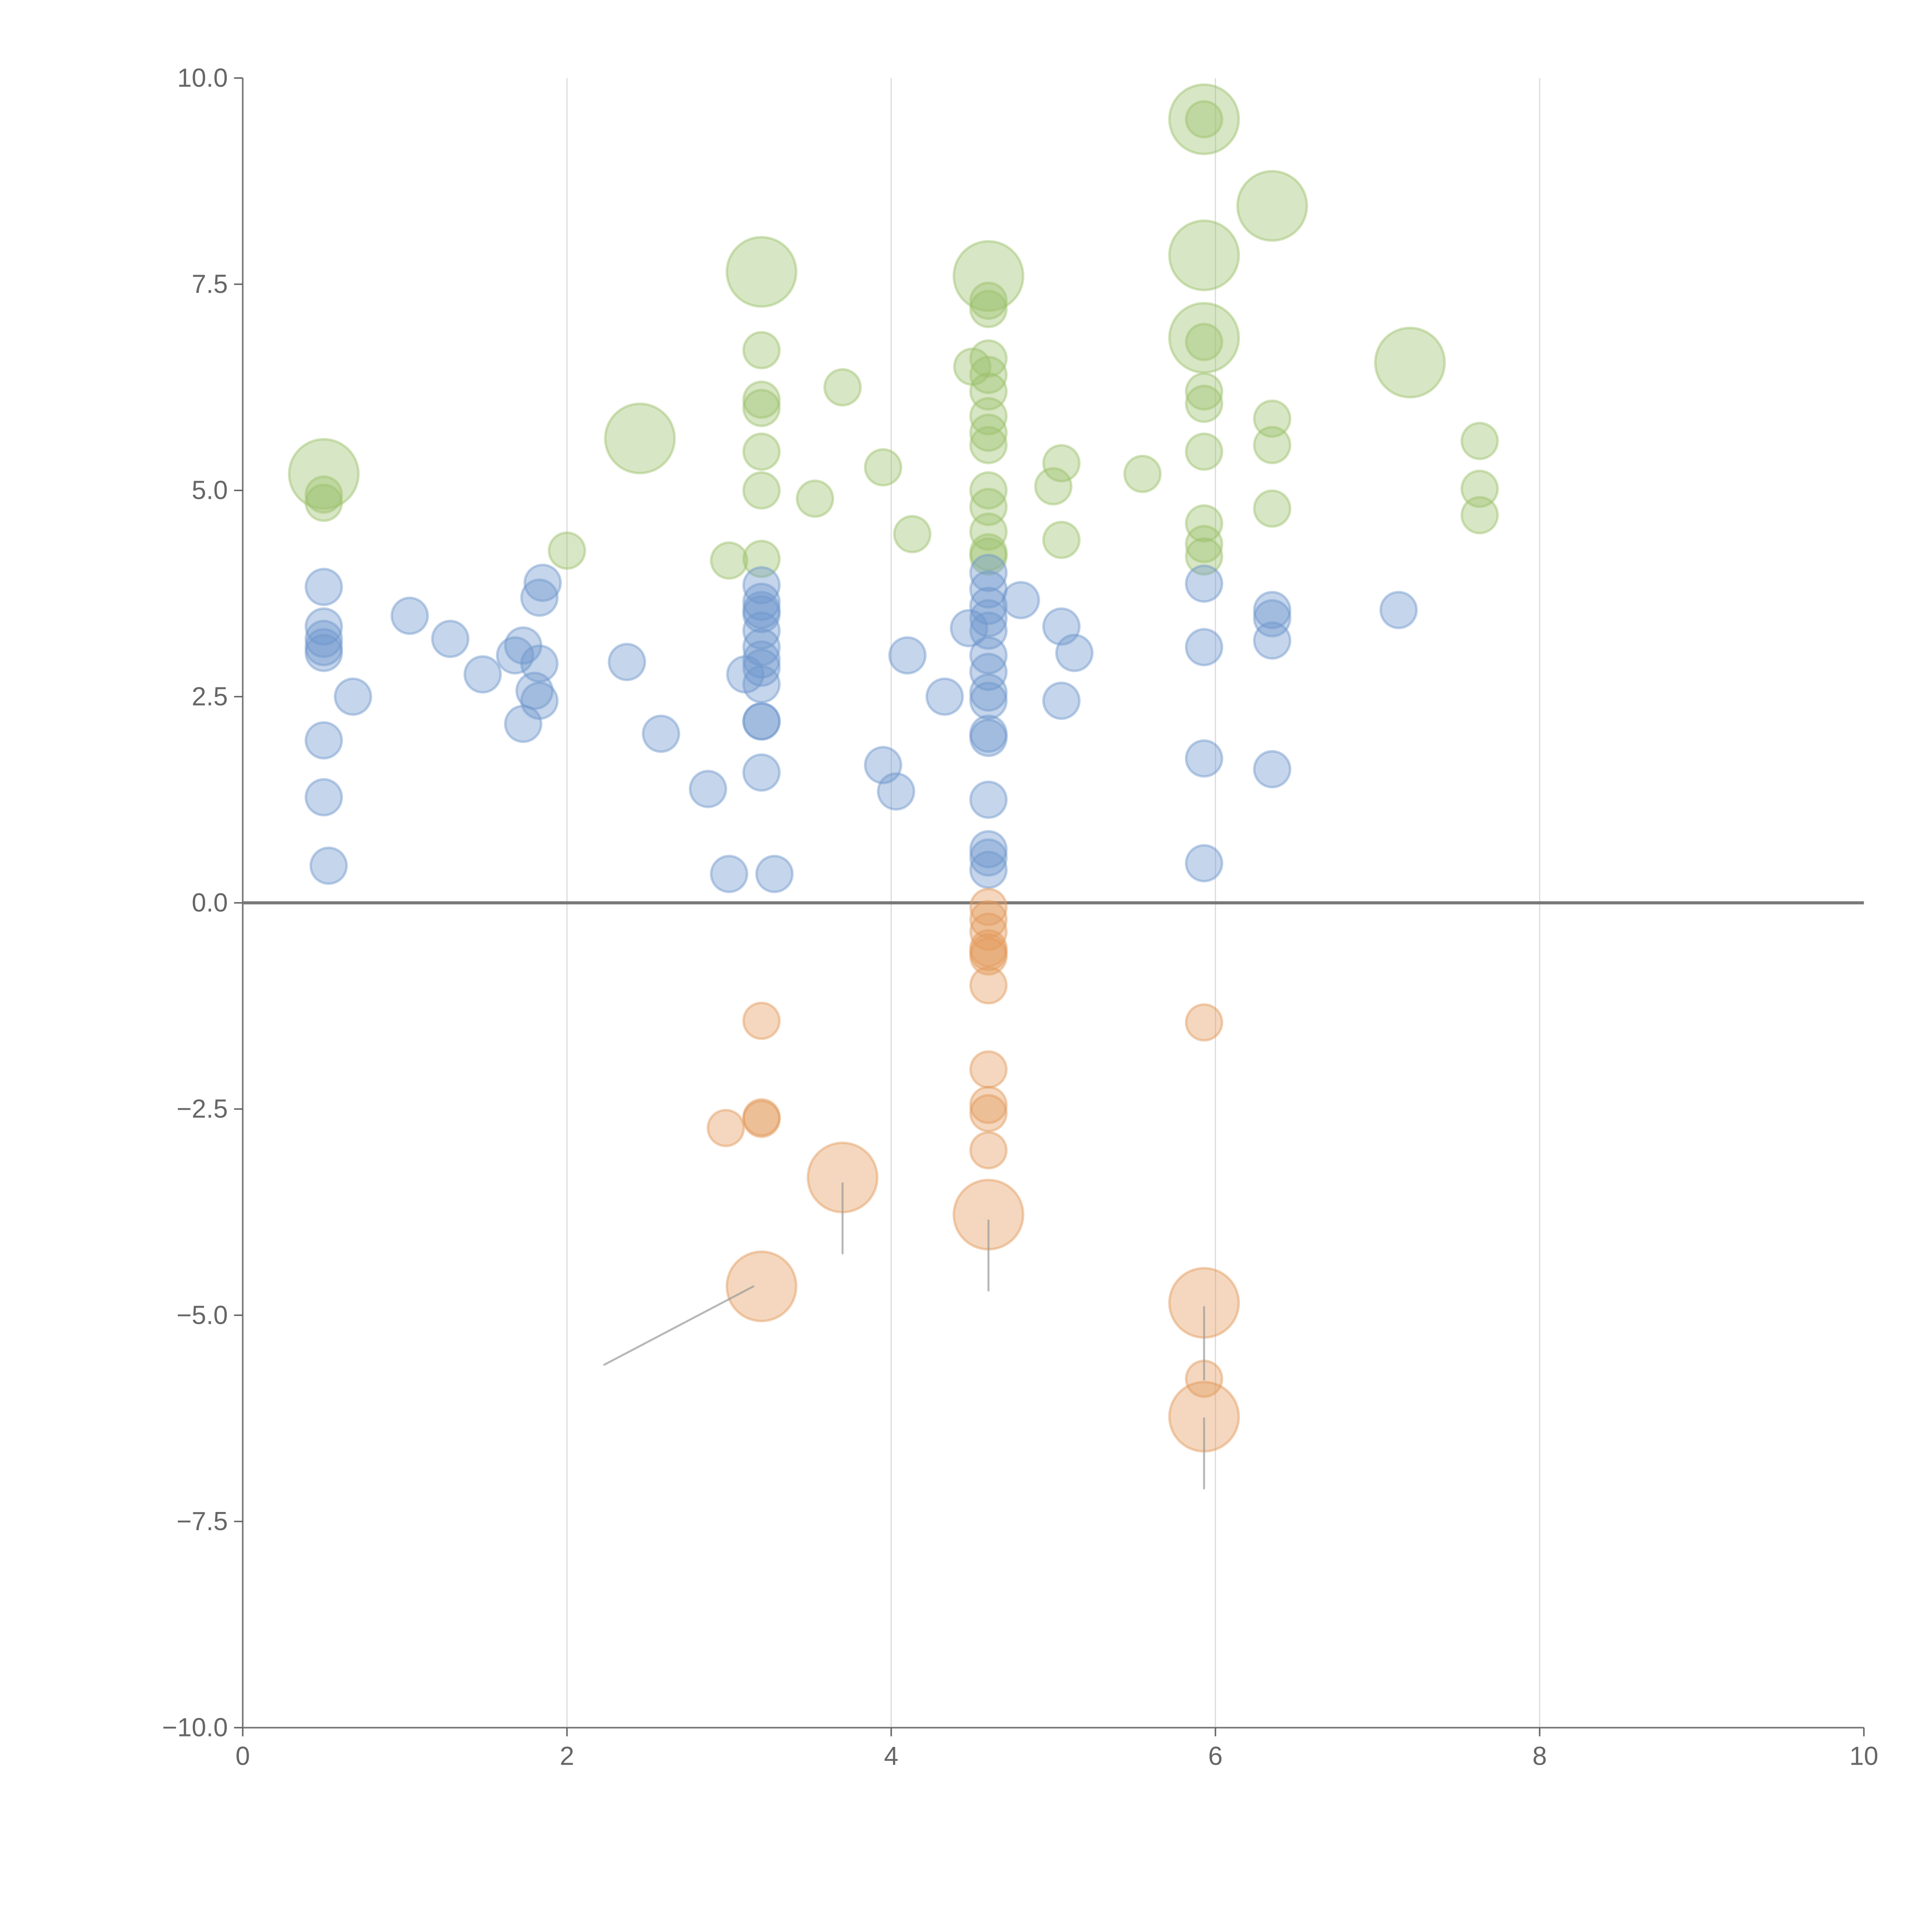 The image size is (1932, 1932). I want to click on y-tick-label: 7.5, so click(210, 284).